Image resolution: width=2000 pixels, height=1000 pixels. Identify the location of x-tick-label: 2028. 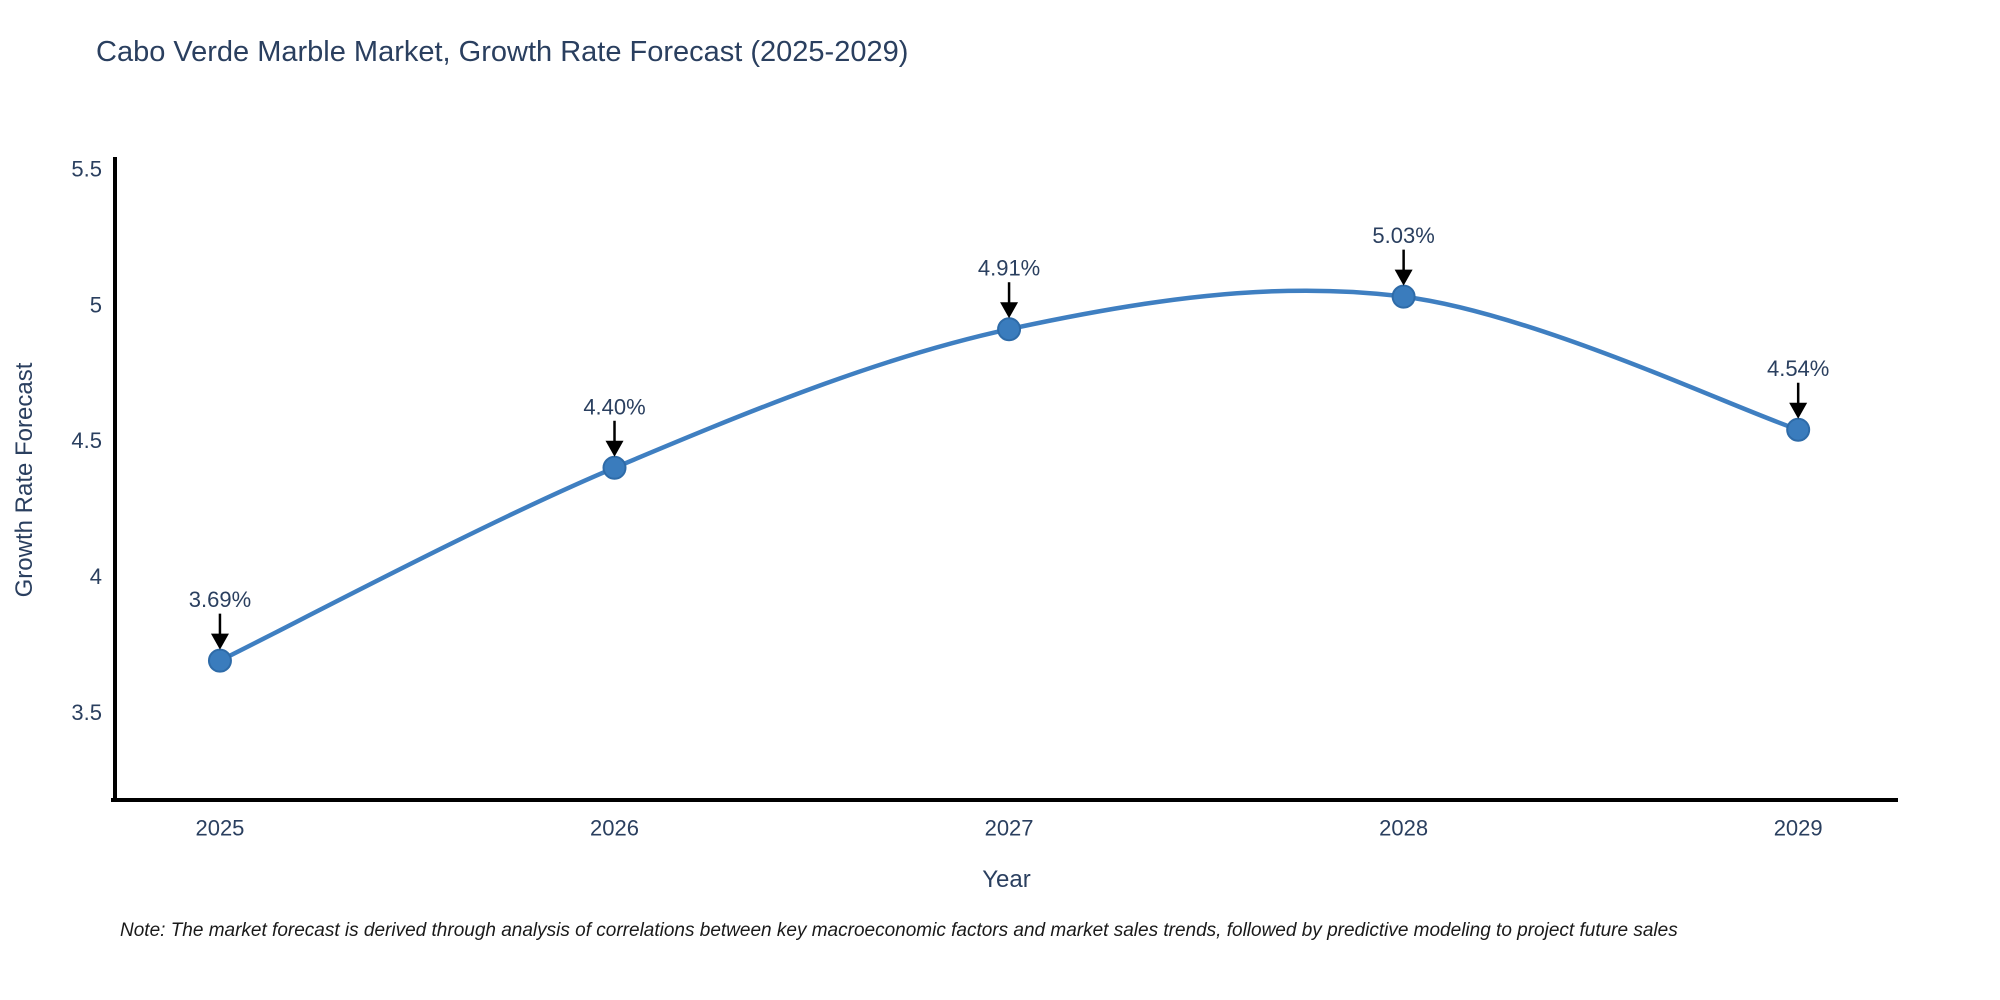
(1403, 828).